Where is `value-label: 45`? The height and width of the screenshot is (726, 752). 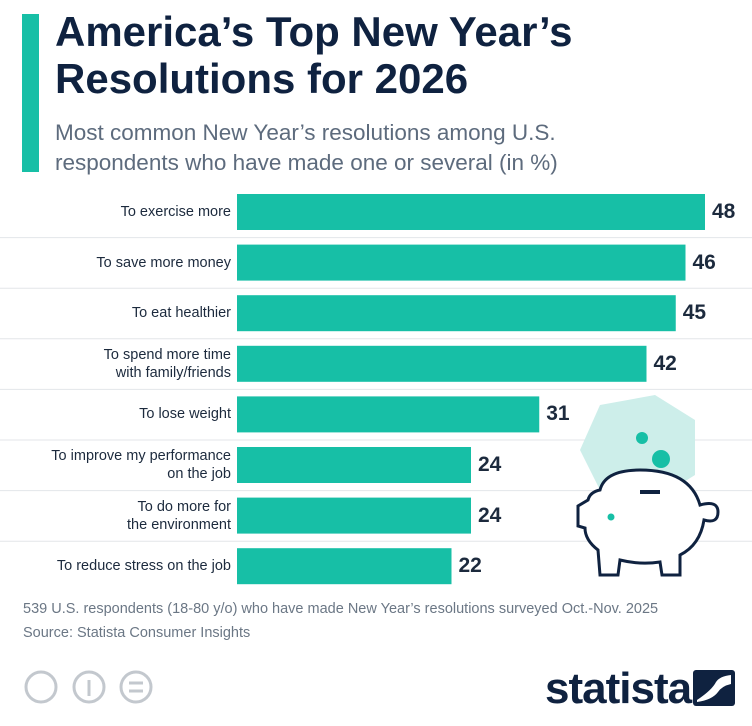 value-label: 45 is located at coordinates (694, 313).